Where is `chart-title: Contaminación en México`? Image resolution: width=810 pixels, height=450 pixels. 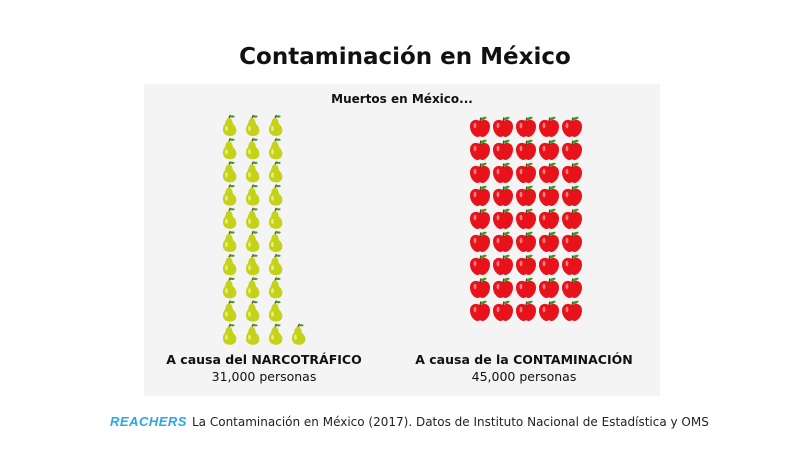 chart-title: Contaminación en México is located at coordinates (405, 57).